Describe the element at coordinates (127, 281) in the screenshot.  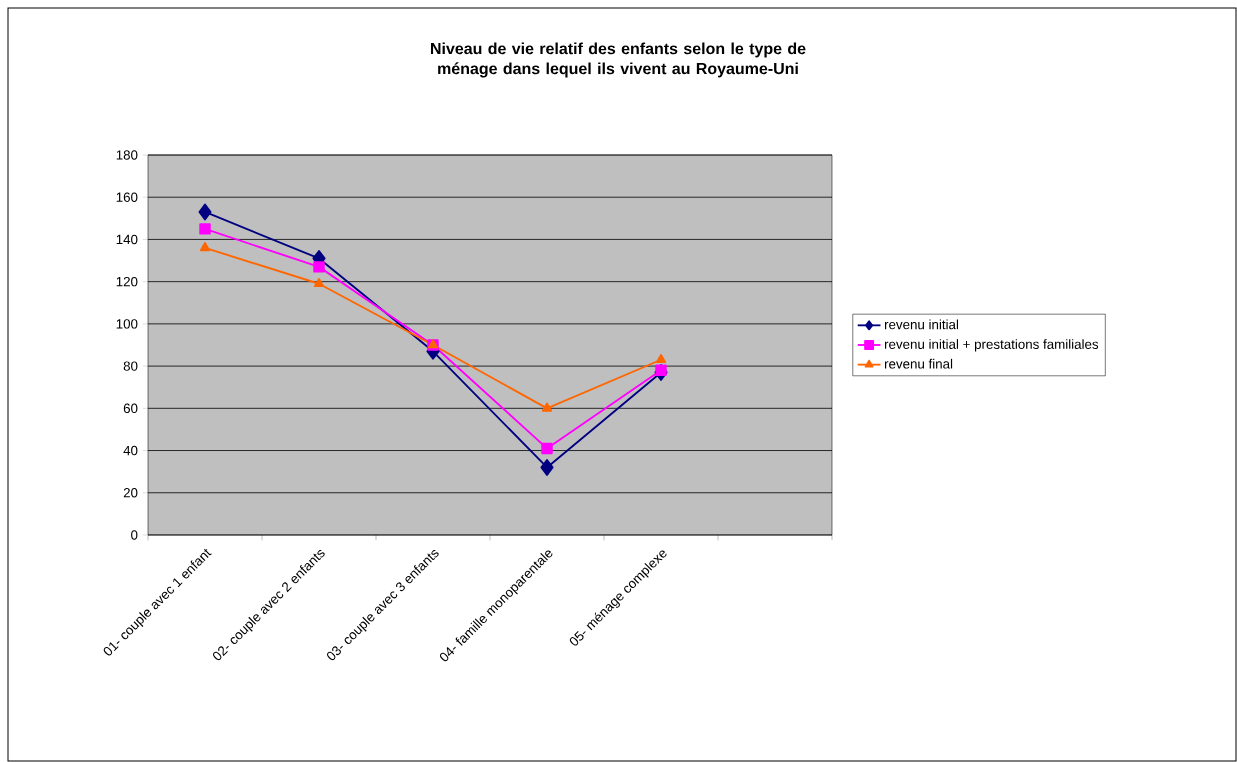
I see `y-tick-label: 120` at that location.